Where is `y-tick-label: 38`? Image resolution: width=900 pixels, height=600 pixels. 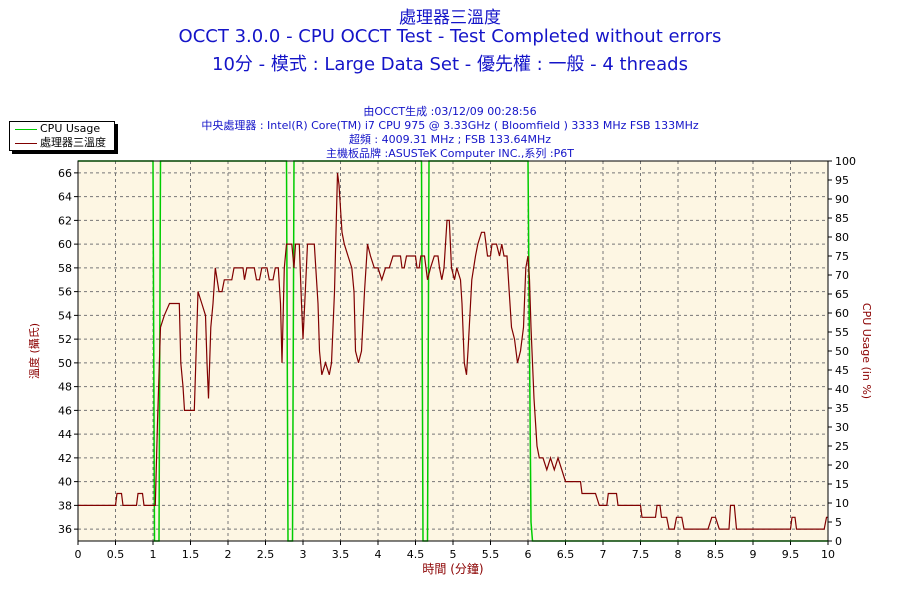 y-tick-label: 38 is located at coordinates (65, 505).